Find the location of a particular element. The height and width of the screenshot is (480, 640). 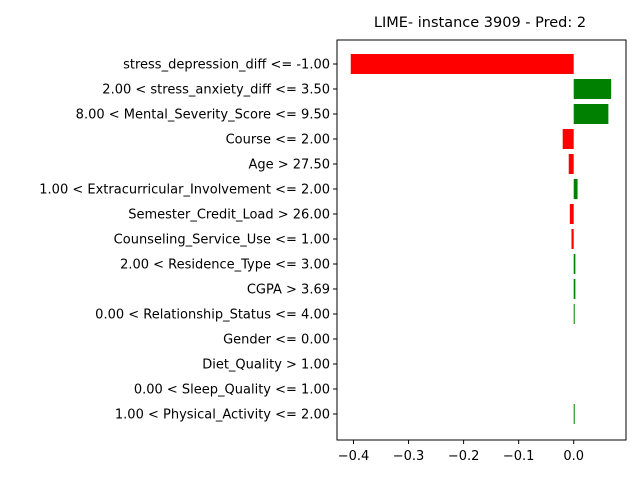

y-tick-label-9: CGPA > 3.69 is located at coordinates (288, 290).